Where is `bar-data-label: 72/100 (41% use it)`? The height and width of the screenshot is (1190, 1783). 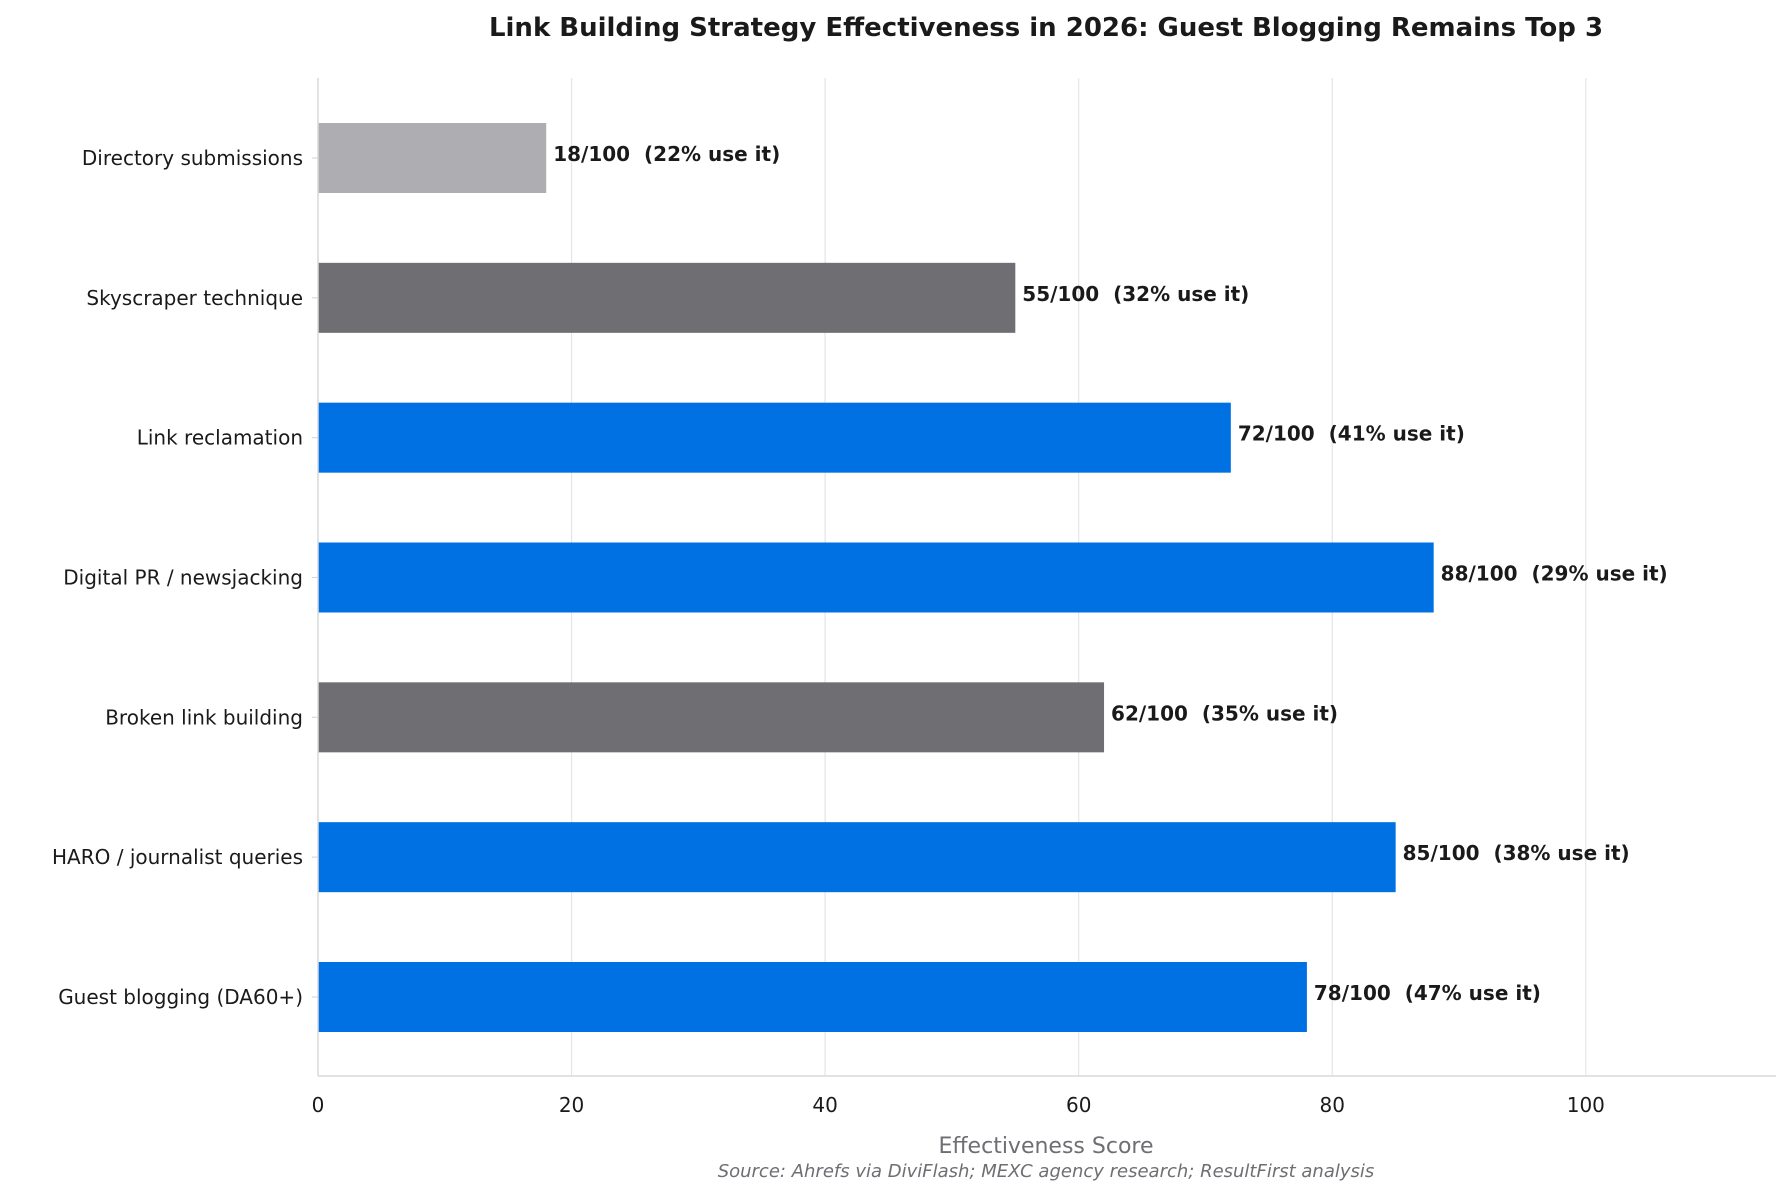 bar-data-label: 72/100 (41% use it) is located at coordinates (1351, 434).